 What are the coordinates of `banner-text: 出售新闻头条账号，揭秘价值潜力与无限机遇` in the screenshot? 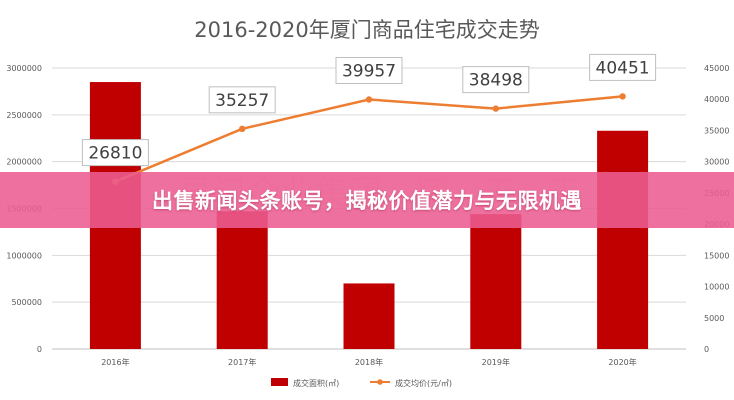 It's located at (367, 201).